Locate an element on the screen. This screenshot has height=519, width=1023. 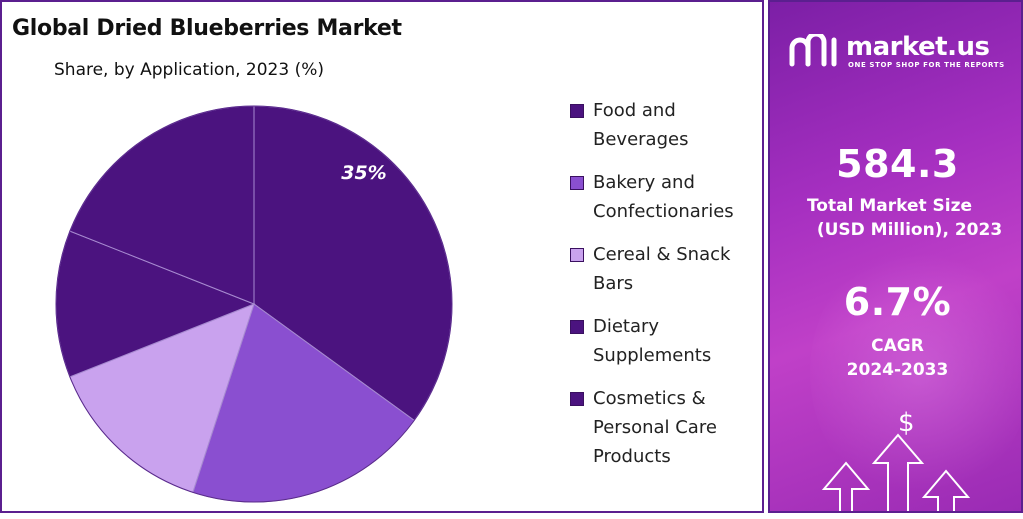
legend-label: Food and Beverages is located at coordinates (641, 125).